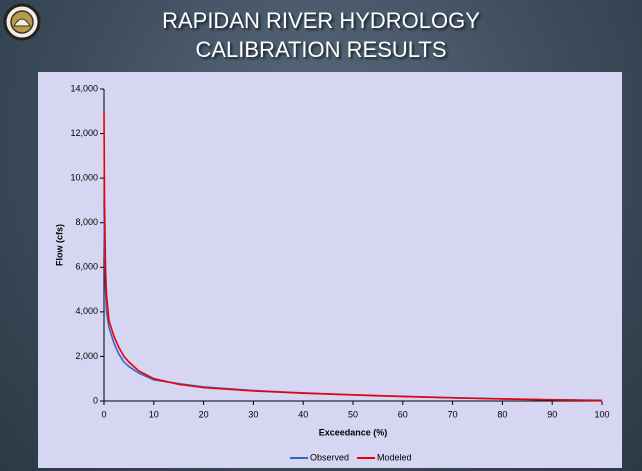 The height and width of the screenshot is (471, 642). Describe the element at coordinates (154, 414) in the screenshot. I see `x-tick-label: 10` at that location.